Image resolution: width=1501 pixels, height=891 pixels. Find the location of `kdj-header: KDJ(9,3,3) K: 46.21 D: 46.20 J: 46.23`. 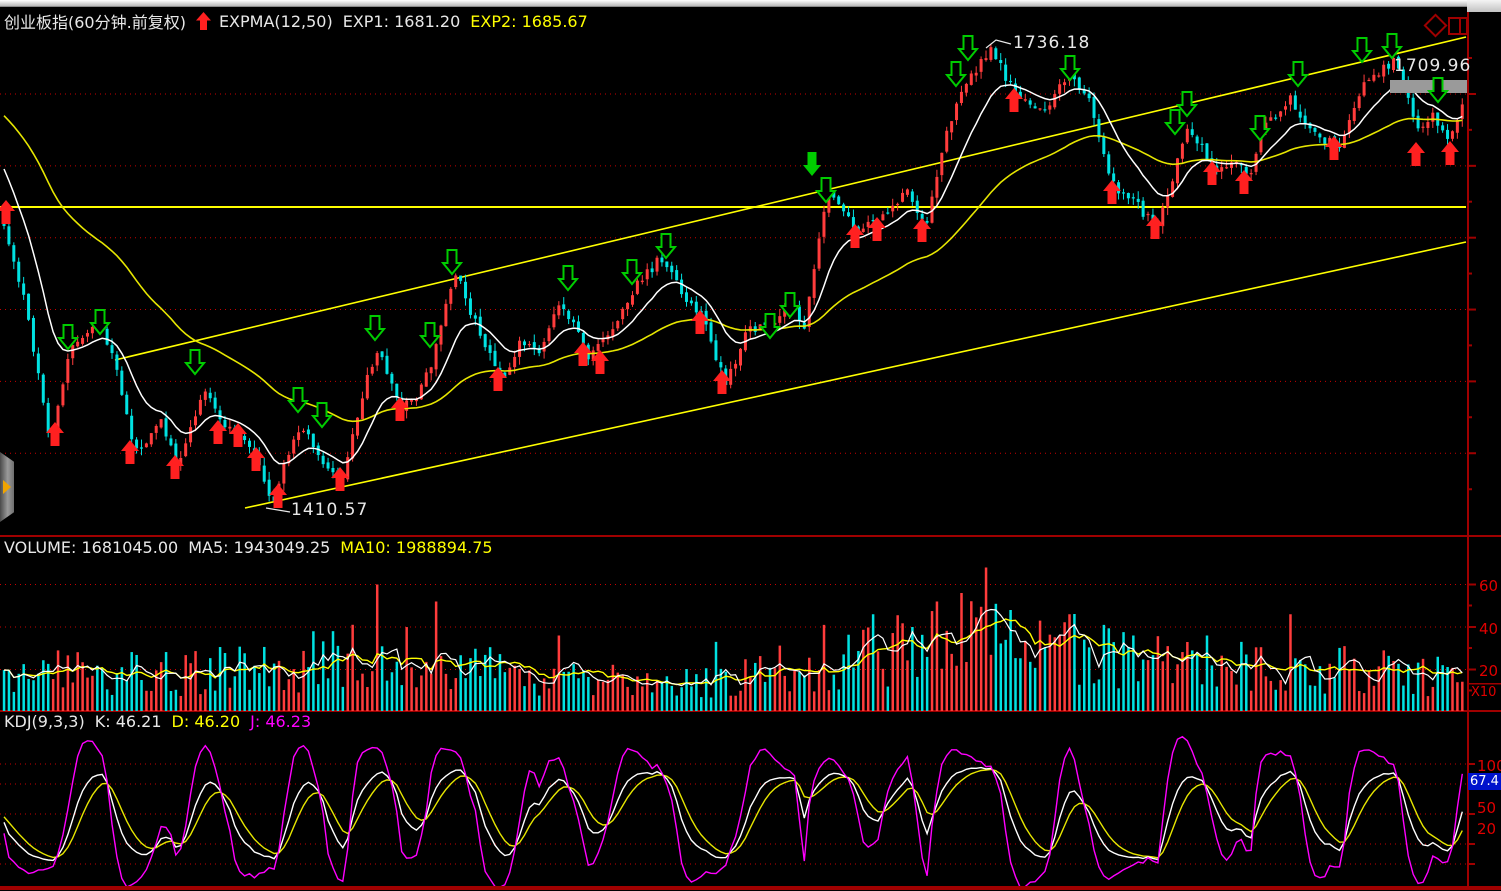

kdj-header: KDJ(9,3,3) K: 46.21 D: 46.20 J: 46.23 is located at coordinates (162, 721).